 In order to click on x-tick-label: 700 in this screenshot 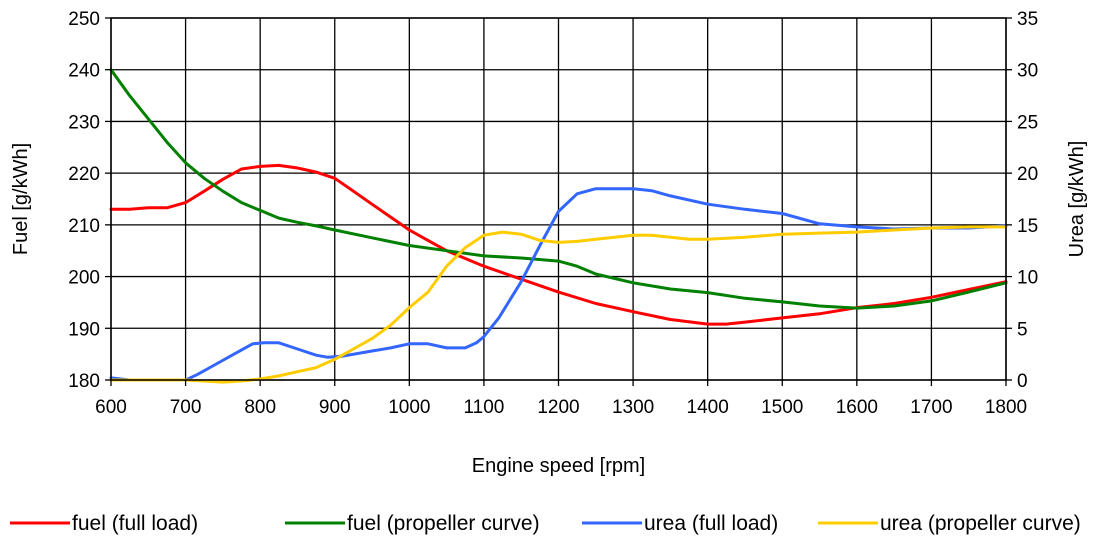, I will do `click(186, 407)`.